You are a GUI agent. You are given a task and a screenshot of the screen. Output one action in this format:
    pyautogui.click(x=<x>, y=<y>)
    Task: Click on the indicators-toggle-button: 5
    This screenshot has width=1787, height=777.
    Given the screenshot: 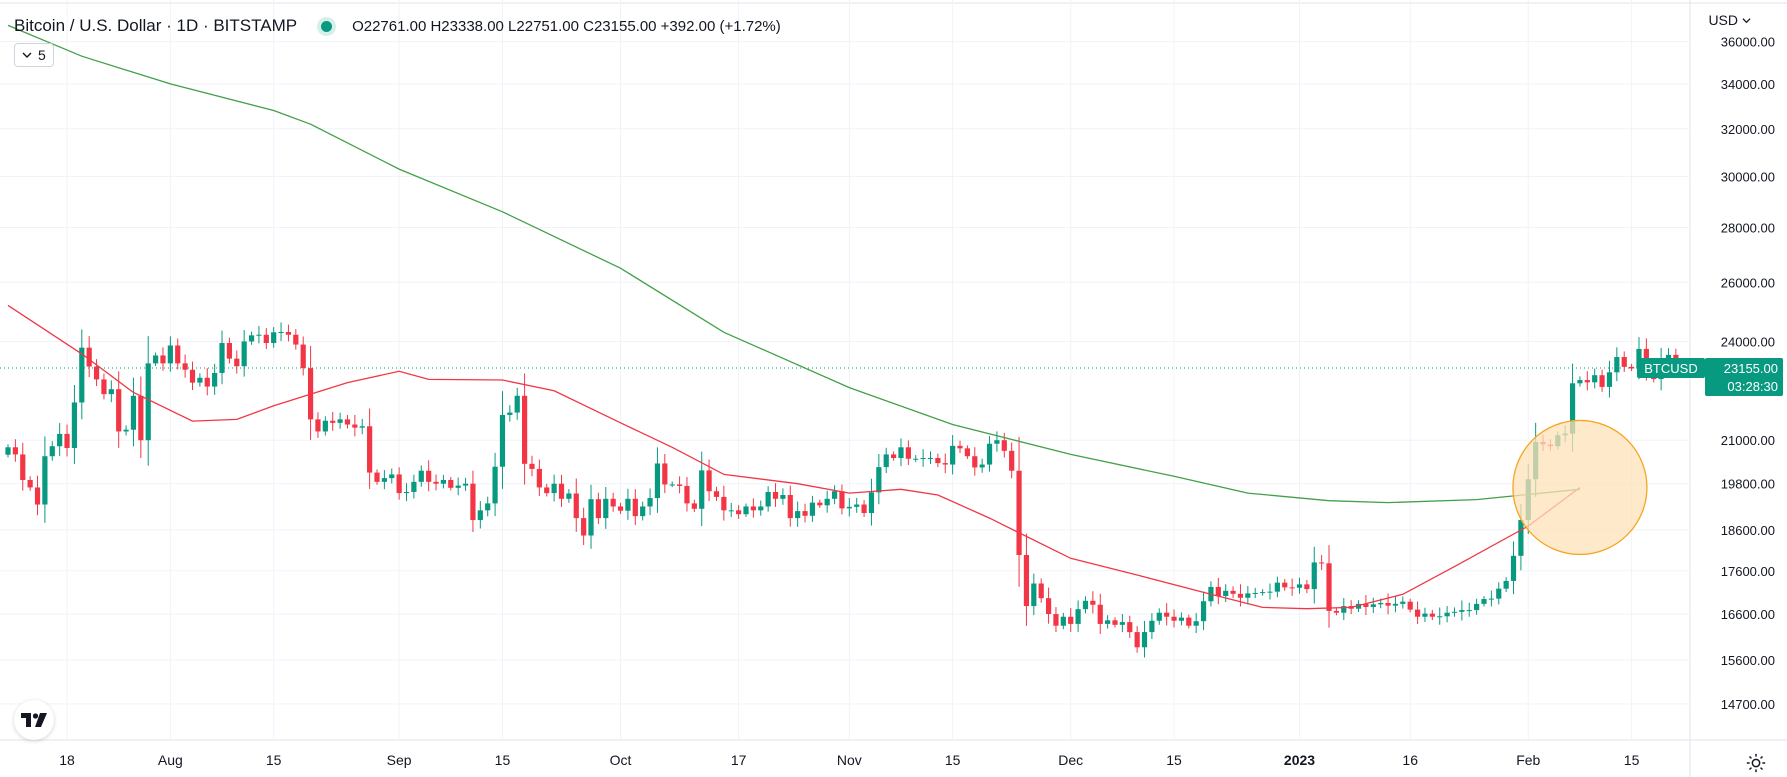 What is the action you would take?
    pyautogui.click(x=34, y=55)
    